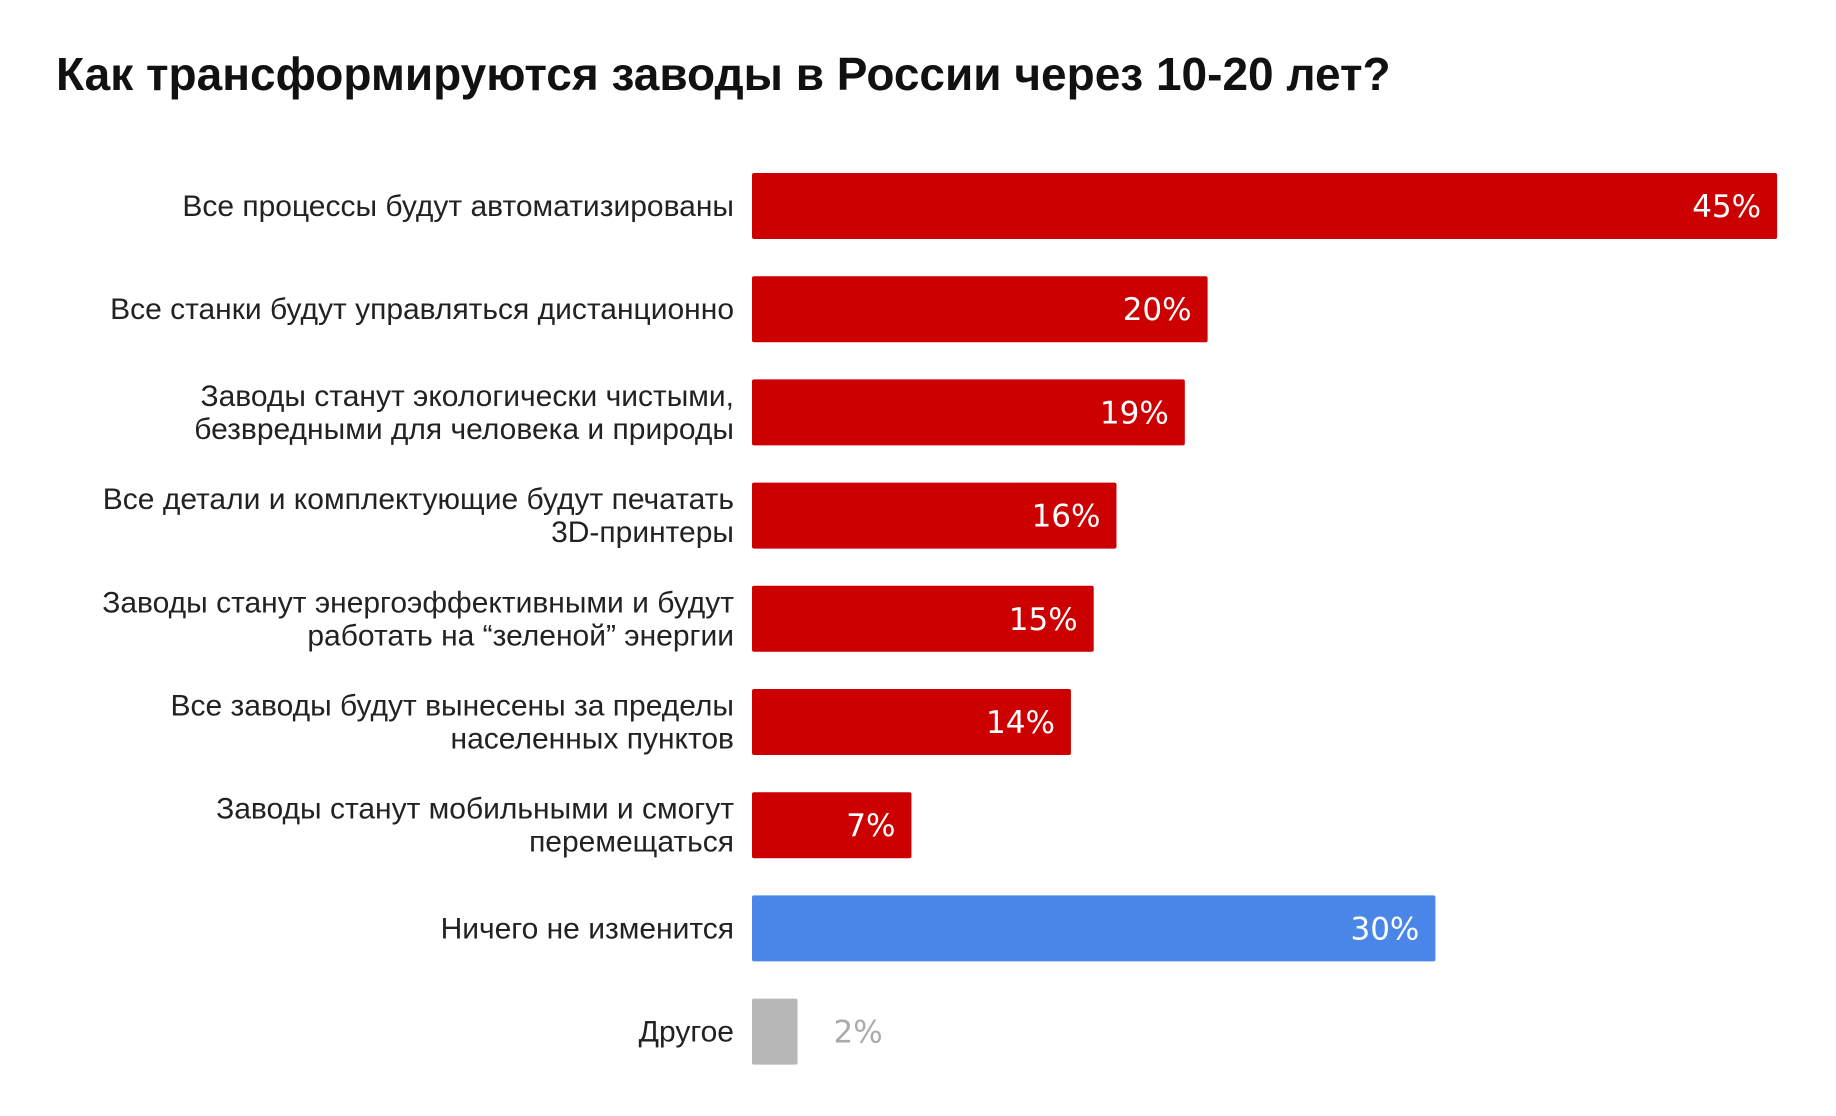  Describe the element at coordinates (1726, 207) in the screenshot. I see `value-label: 45%` at that location.